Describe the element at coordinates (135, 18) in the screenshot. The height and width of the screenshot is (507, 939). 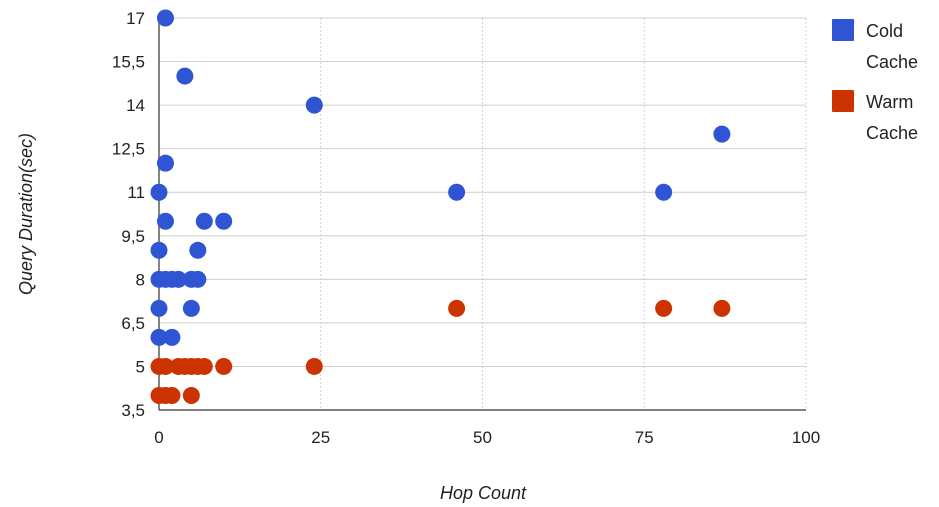
I see `y-tick-label: 17` at that location.